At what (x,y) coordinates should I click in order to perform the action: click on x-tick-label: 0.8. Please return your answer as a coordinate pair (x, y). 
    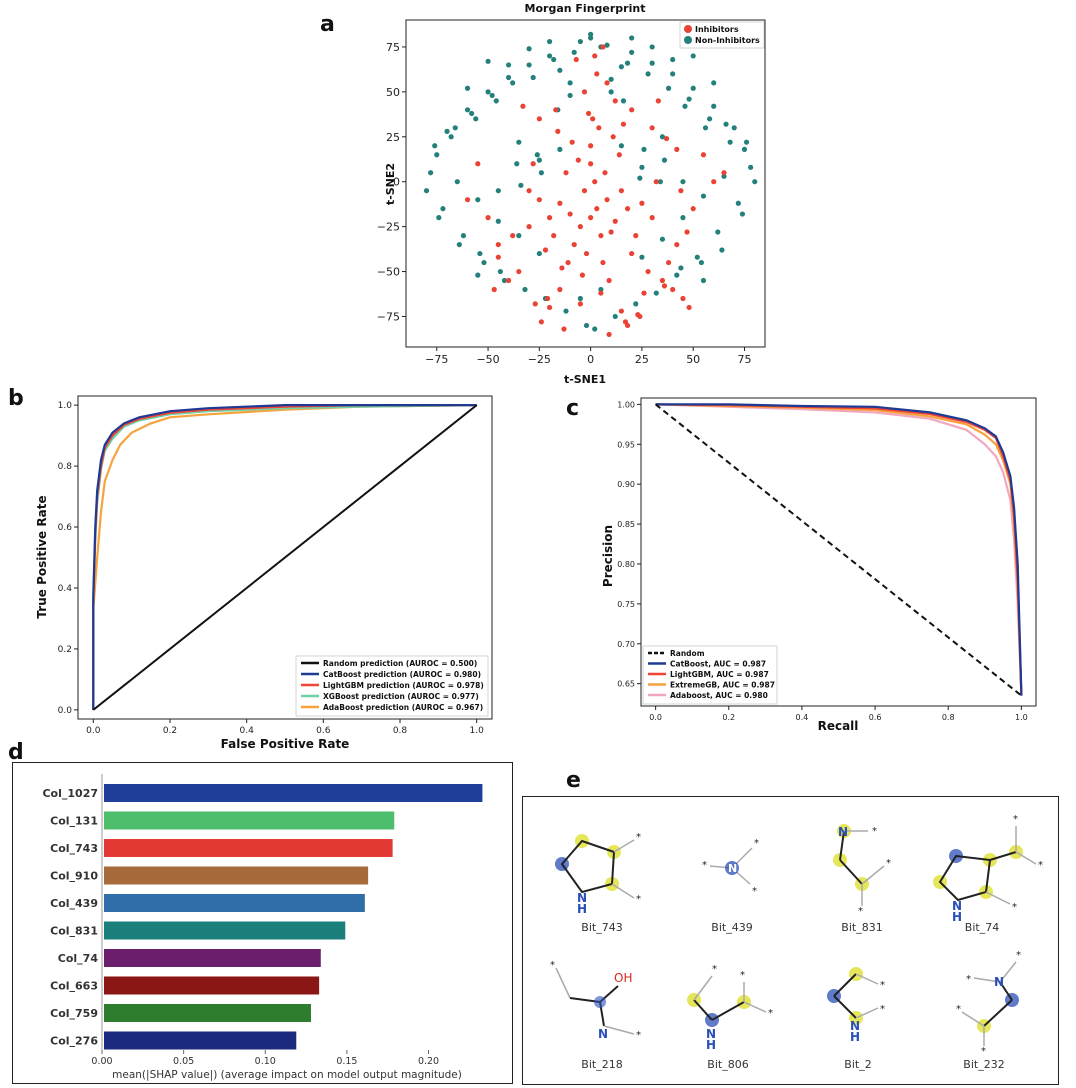
    Looking at the image, I should click on (400, 731).